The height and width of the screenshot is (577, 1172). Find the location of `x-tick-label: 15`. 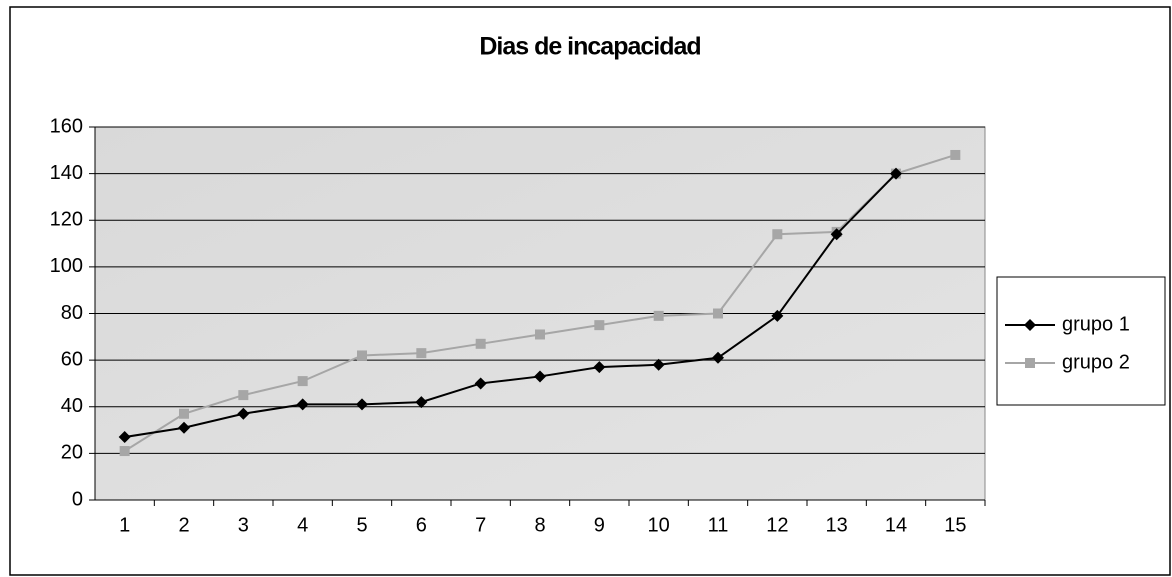

x-tick-label: 15 is located at coordinates (955, 525).